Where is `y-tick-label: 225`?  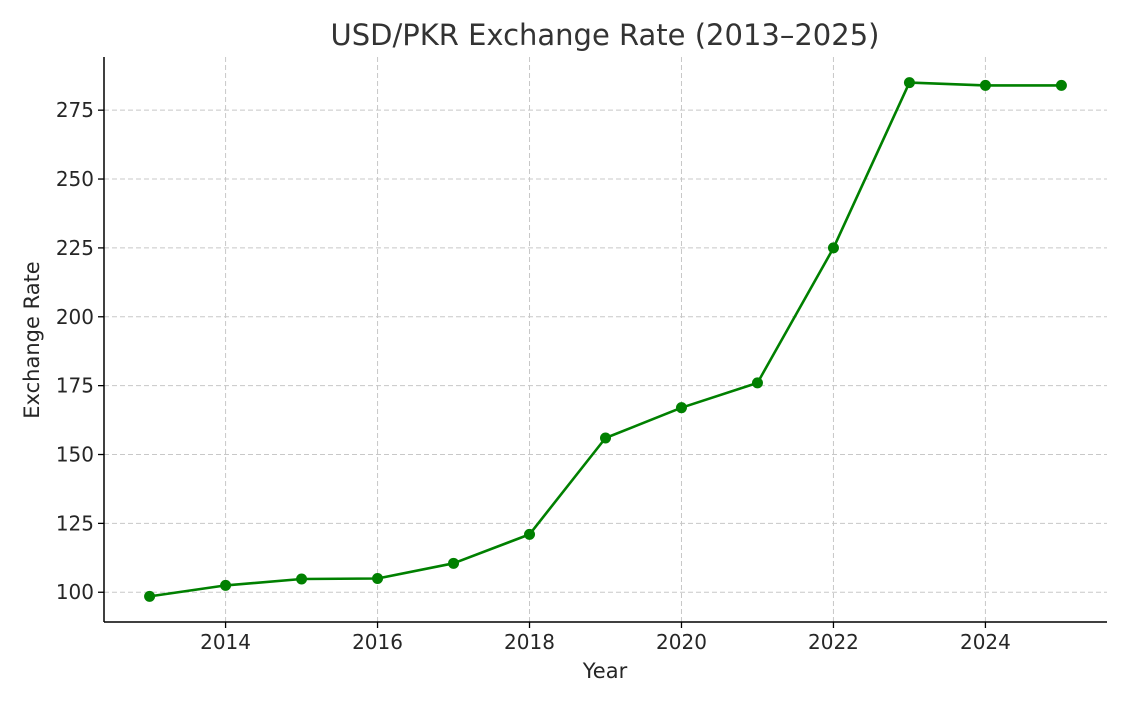 y-tick-label: 225 is located at coordinates (75, 248).